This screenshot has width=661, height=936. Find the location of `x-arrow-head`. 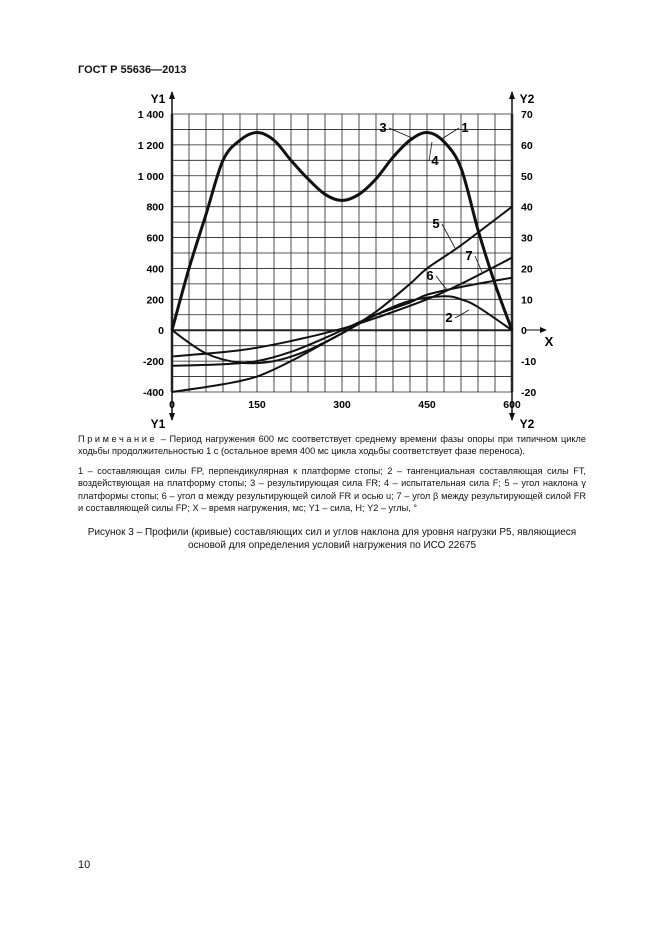

x-arrow-head is located at coordinates (543, 330).